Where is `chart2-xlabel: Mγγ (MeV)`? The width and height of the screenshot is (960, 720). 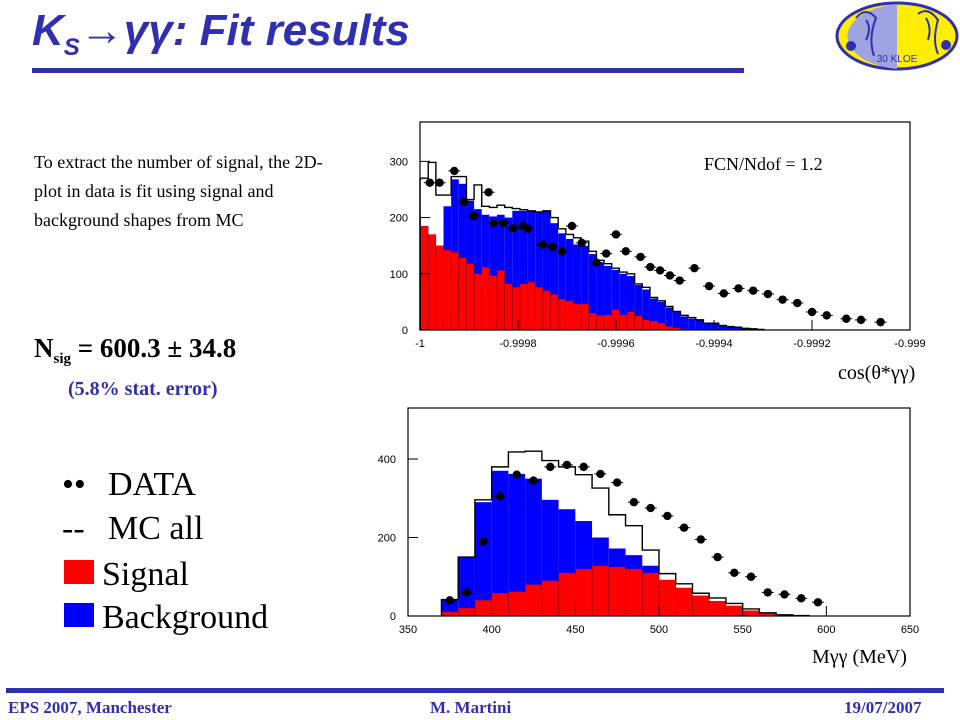
chart2-xlabel: Mγγ (MeV) is located at coordinates (859, 657).